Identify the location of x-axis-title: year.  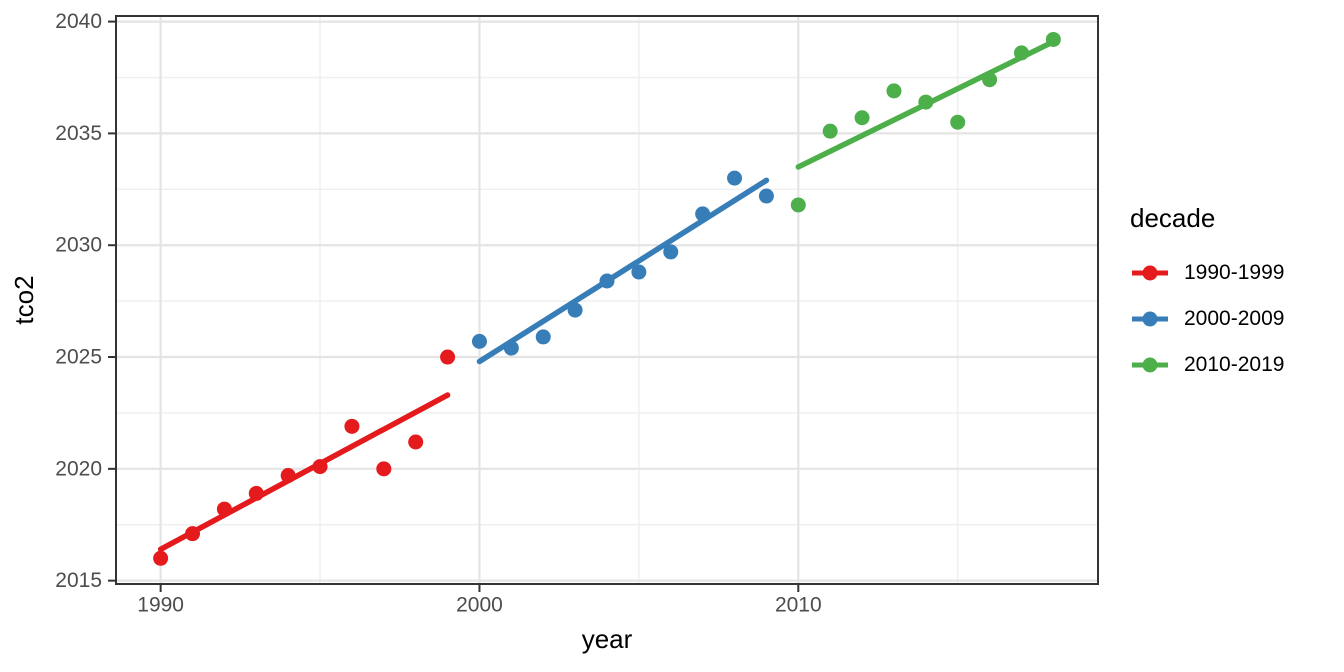
(607, 639).